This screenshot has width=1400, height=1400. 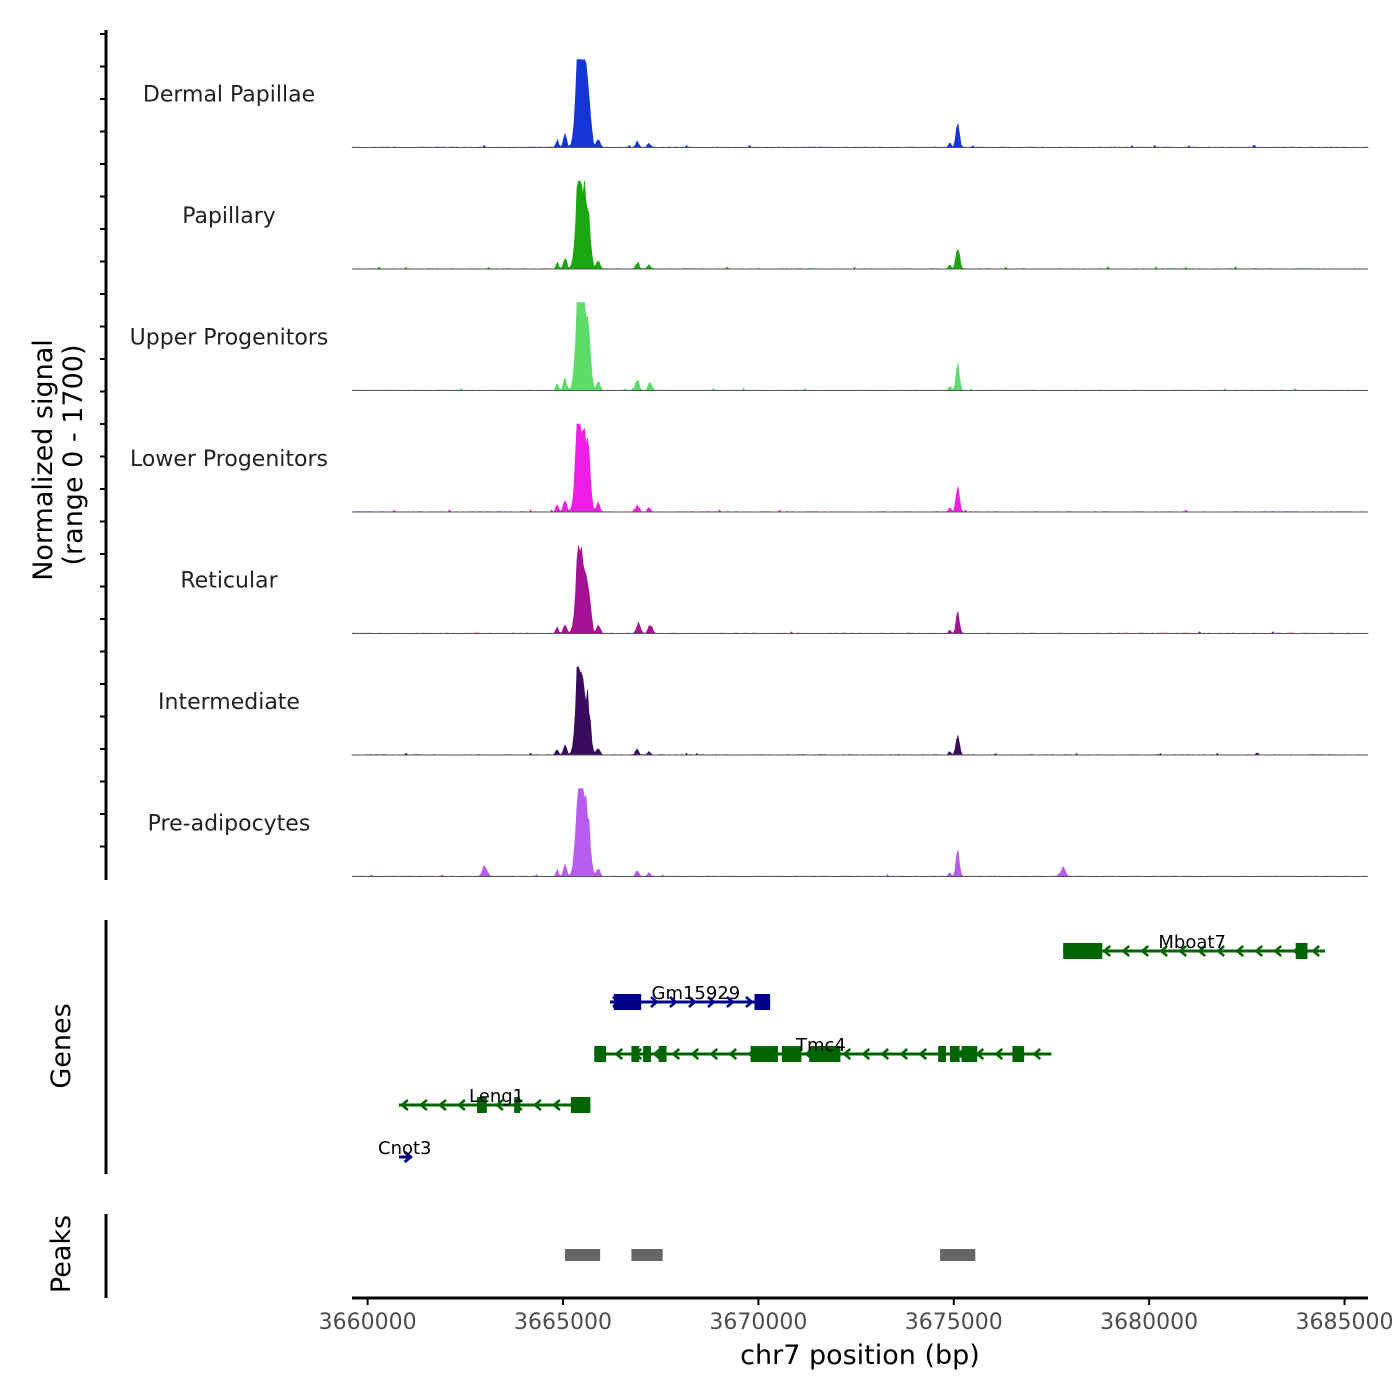 I want to click on coverage-track: Papillary, so click(x=775, y=225).